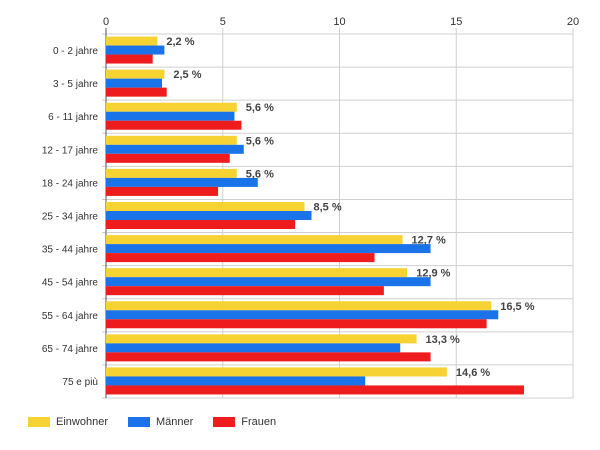  I want to click on legend-label-frauen: Frauen, so click(259, 422).